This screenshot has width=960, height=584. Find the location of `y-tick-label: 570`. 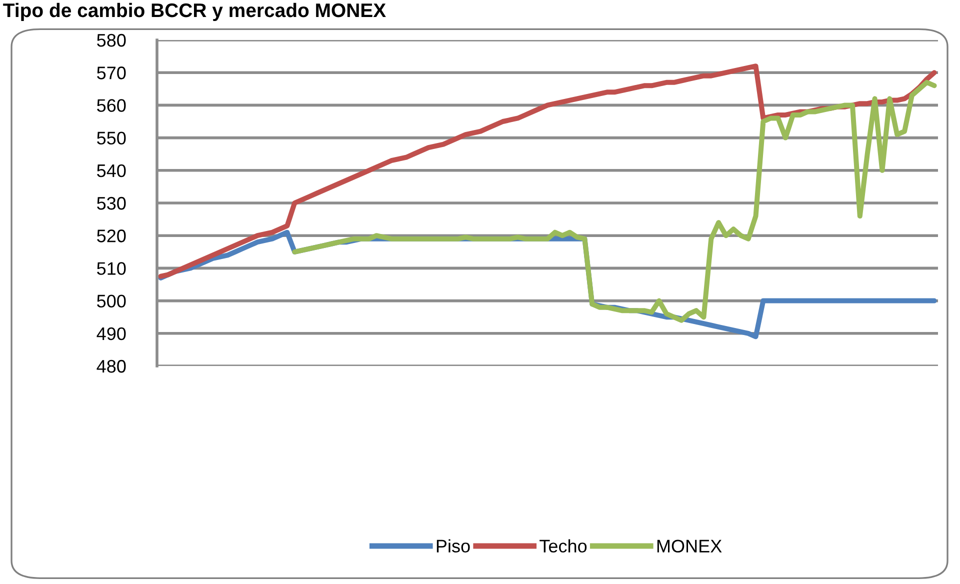

y-tick-label: 570 is located at coordinates (111, 73).